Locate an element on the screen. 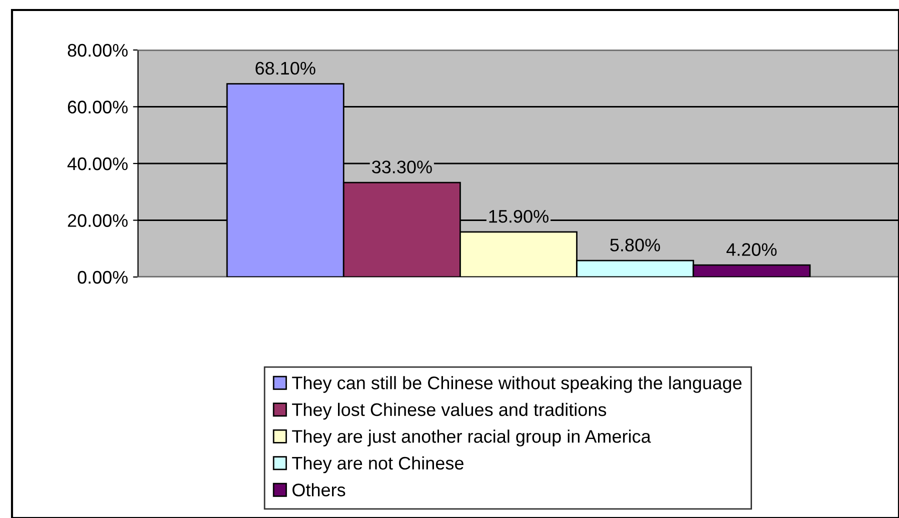  legend-label: They are not Chinese is located at coordinates (378, 465).